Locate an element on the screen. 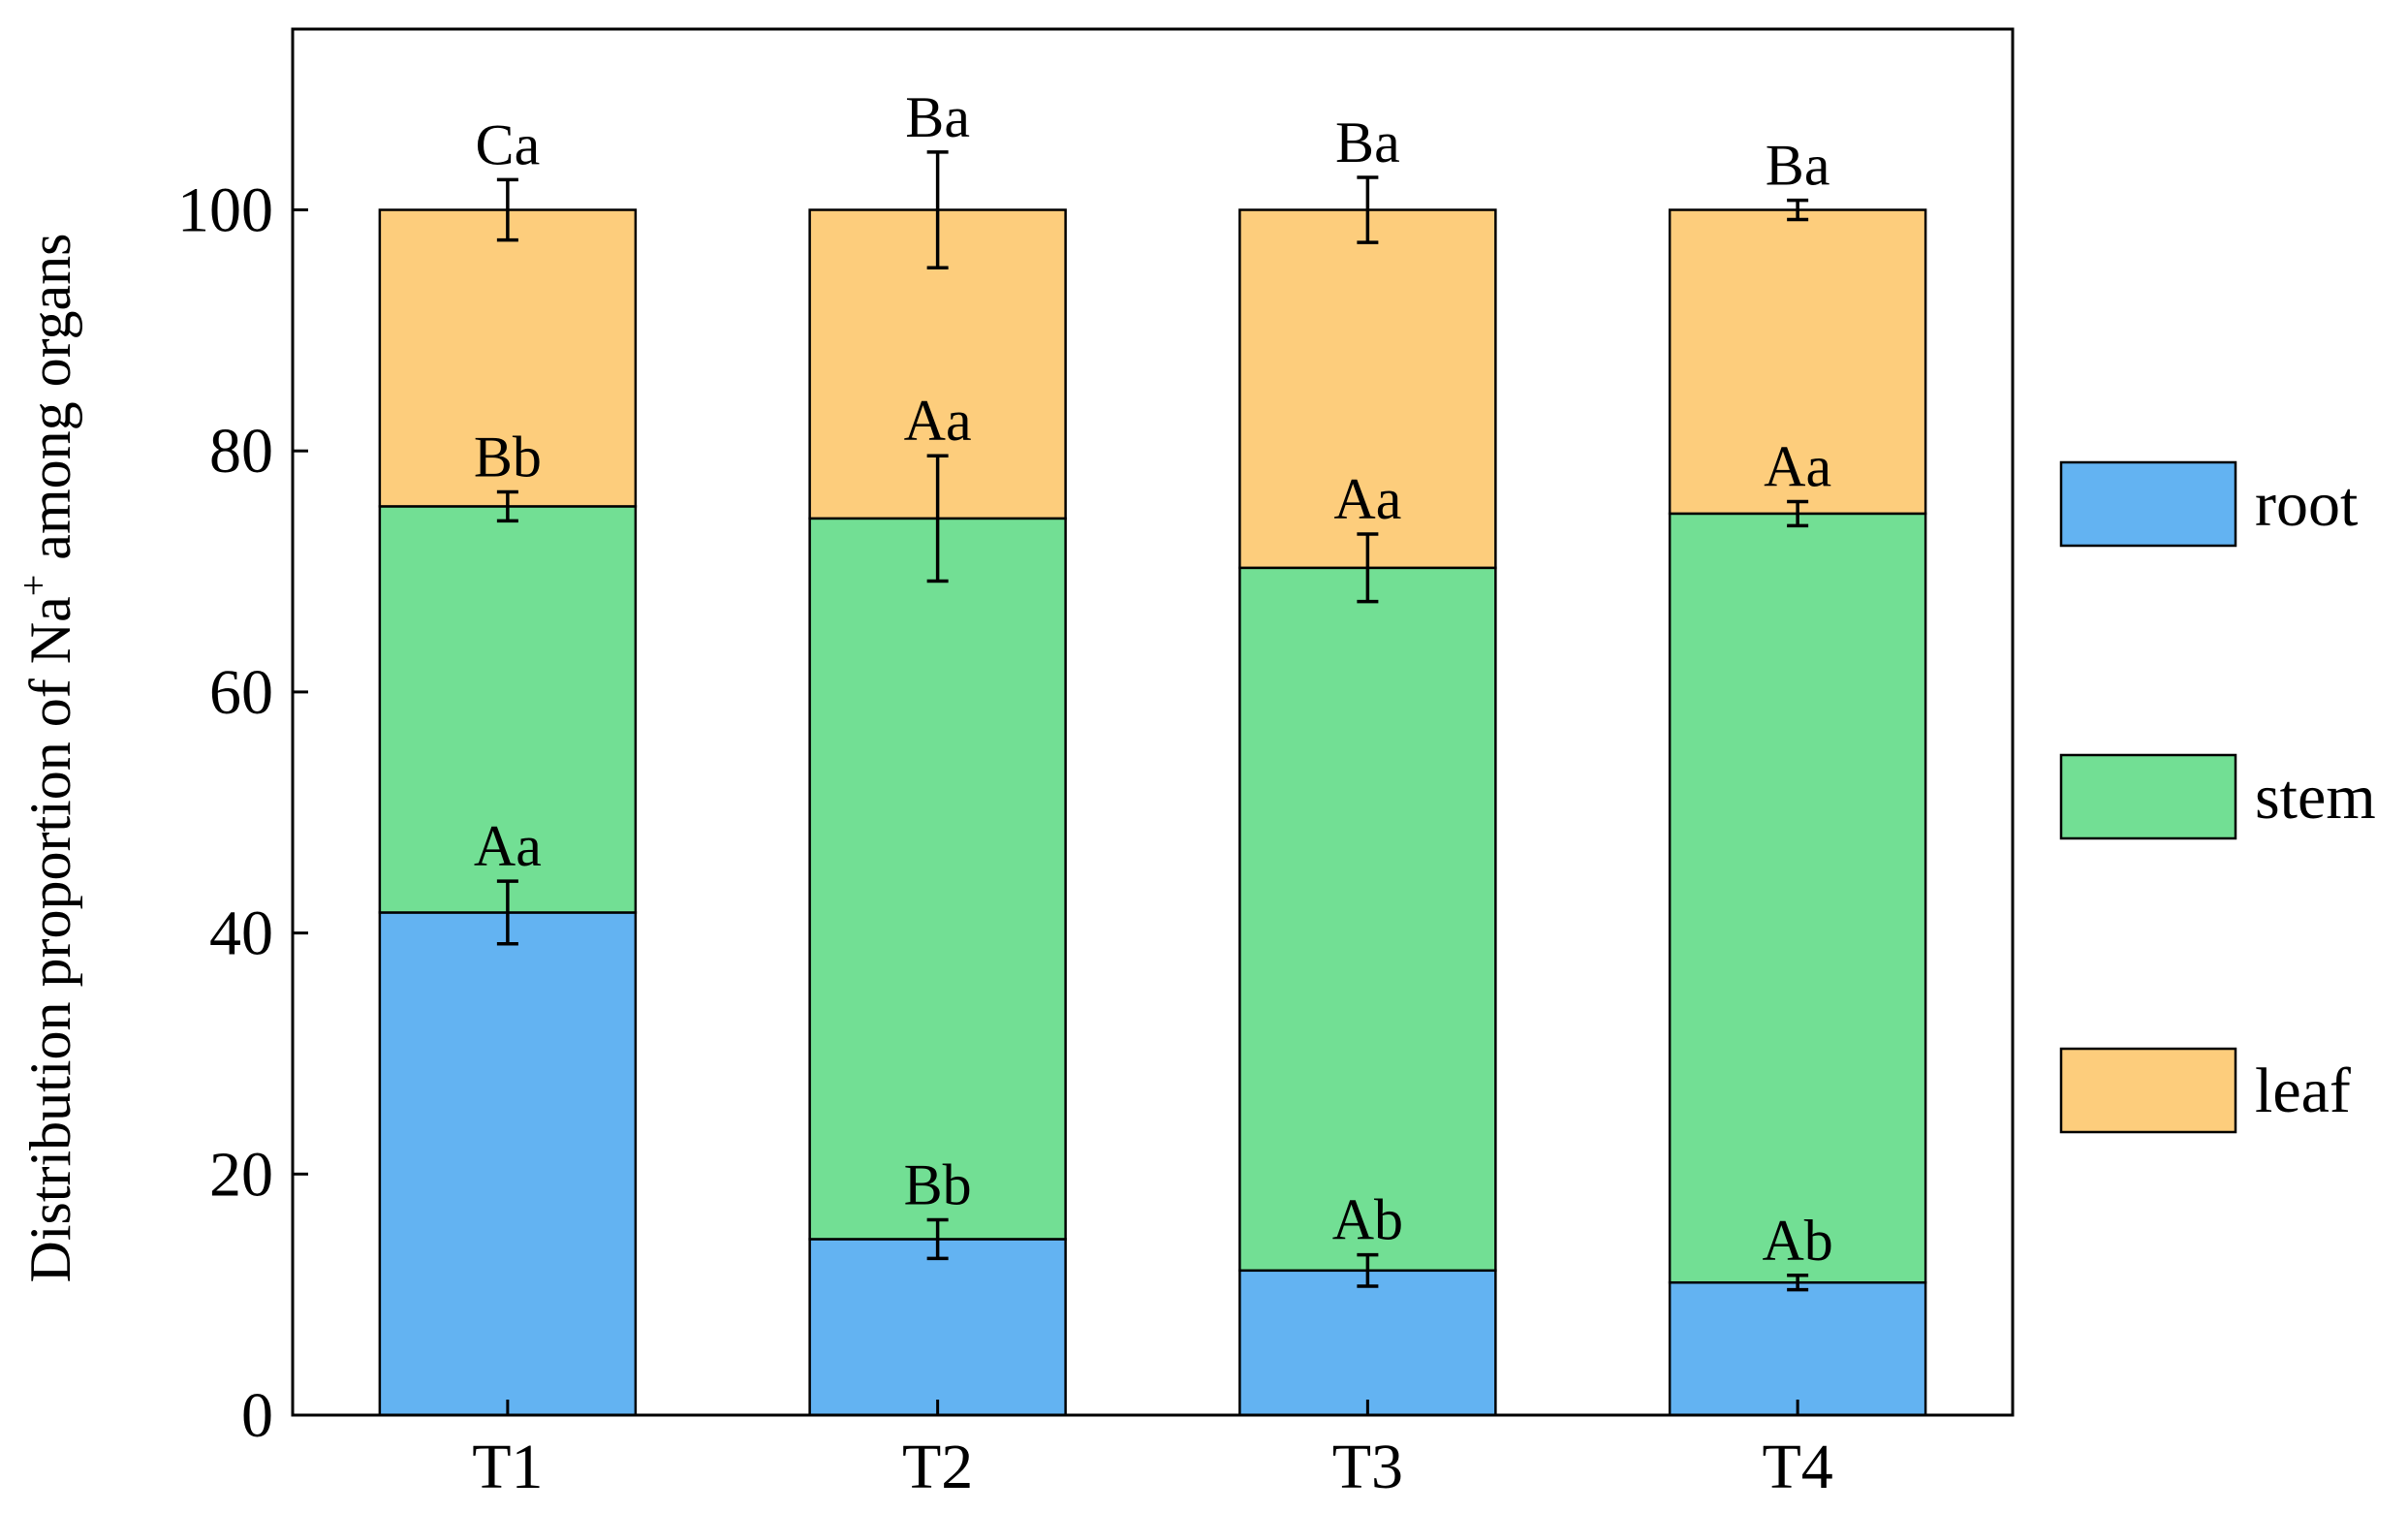 The image size is (2408, 1513). data-label-root-T3: Ab is located at coordinates (1367, 1220).